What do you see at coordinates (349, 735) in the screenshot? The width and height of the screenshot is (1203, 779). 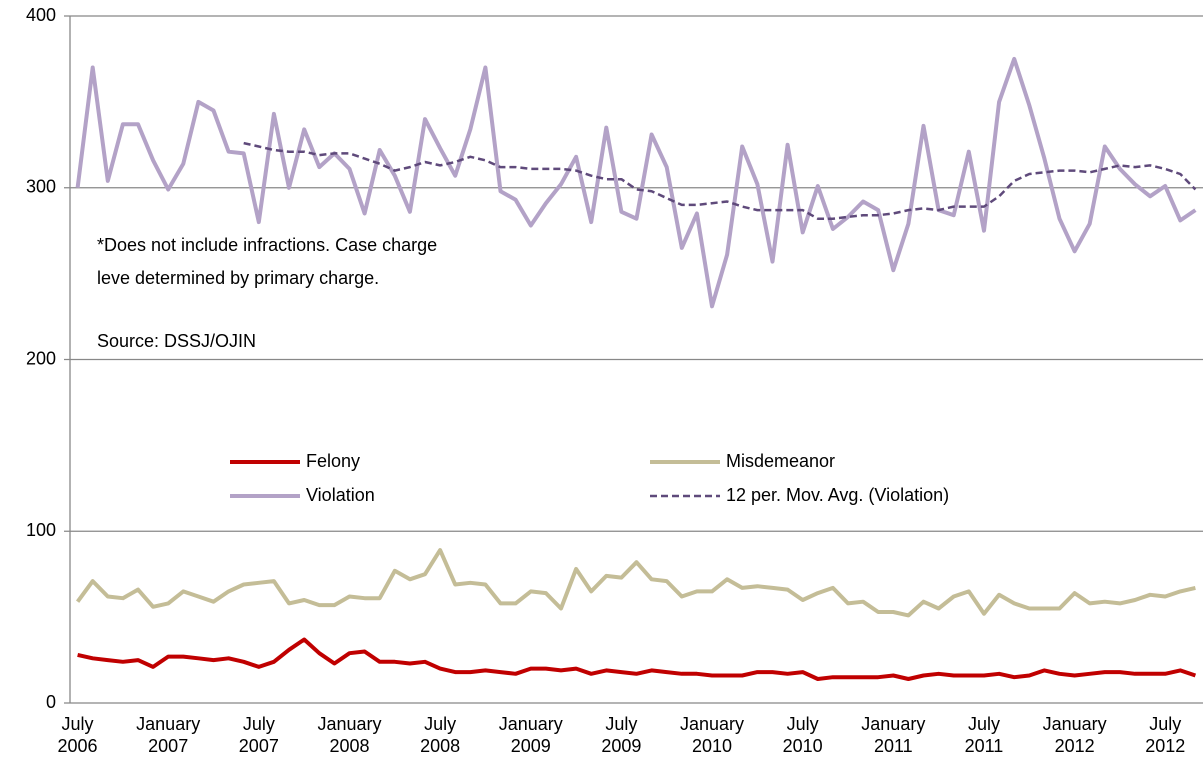 I see `x-tick-label: January 2008` at bounding box center [349, 735].